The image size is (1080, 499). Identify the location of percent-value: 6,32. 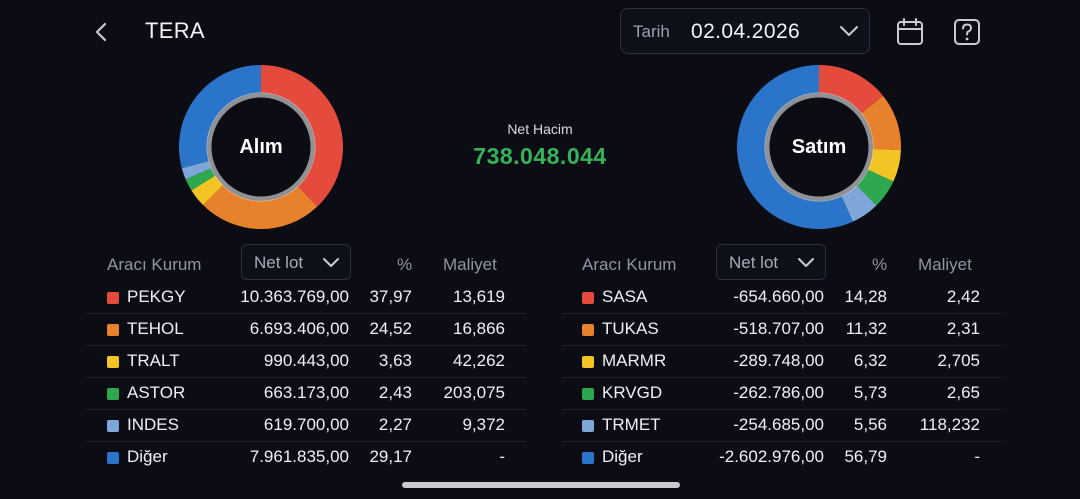
(870, 360).